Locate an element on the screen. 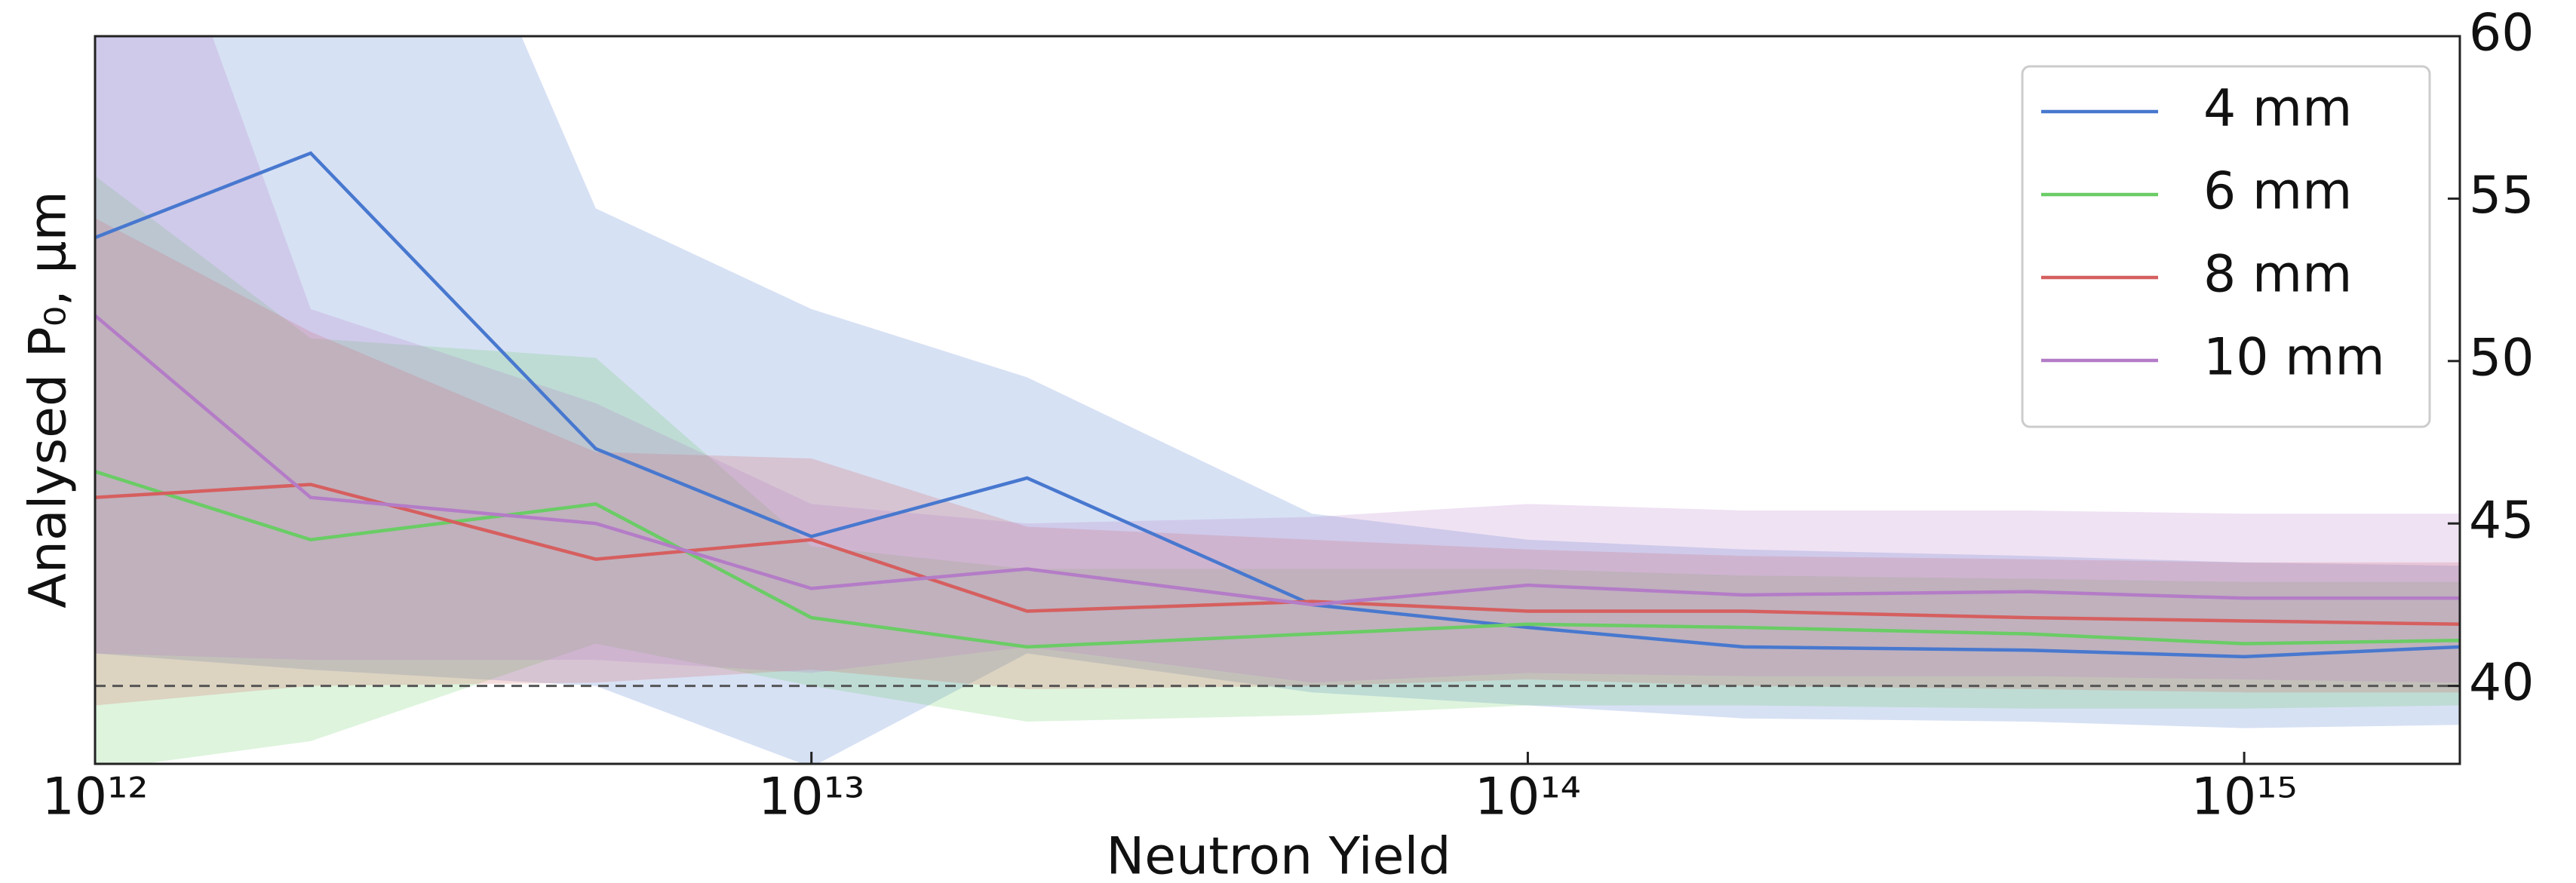 The height and width of the screenshot is (883, 2576). legend-box is located at coordinates (2226, 247).